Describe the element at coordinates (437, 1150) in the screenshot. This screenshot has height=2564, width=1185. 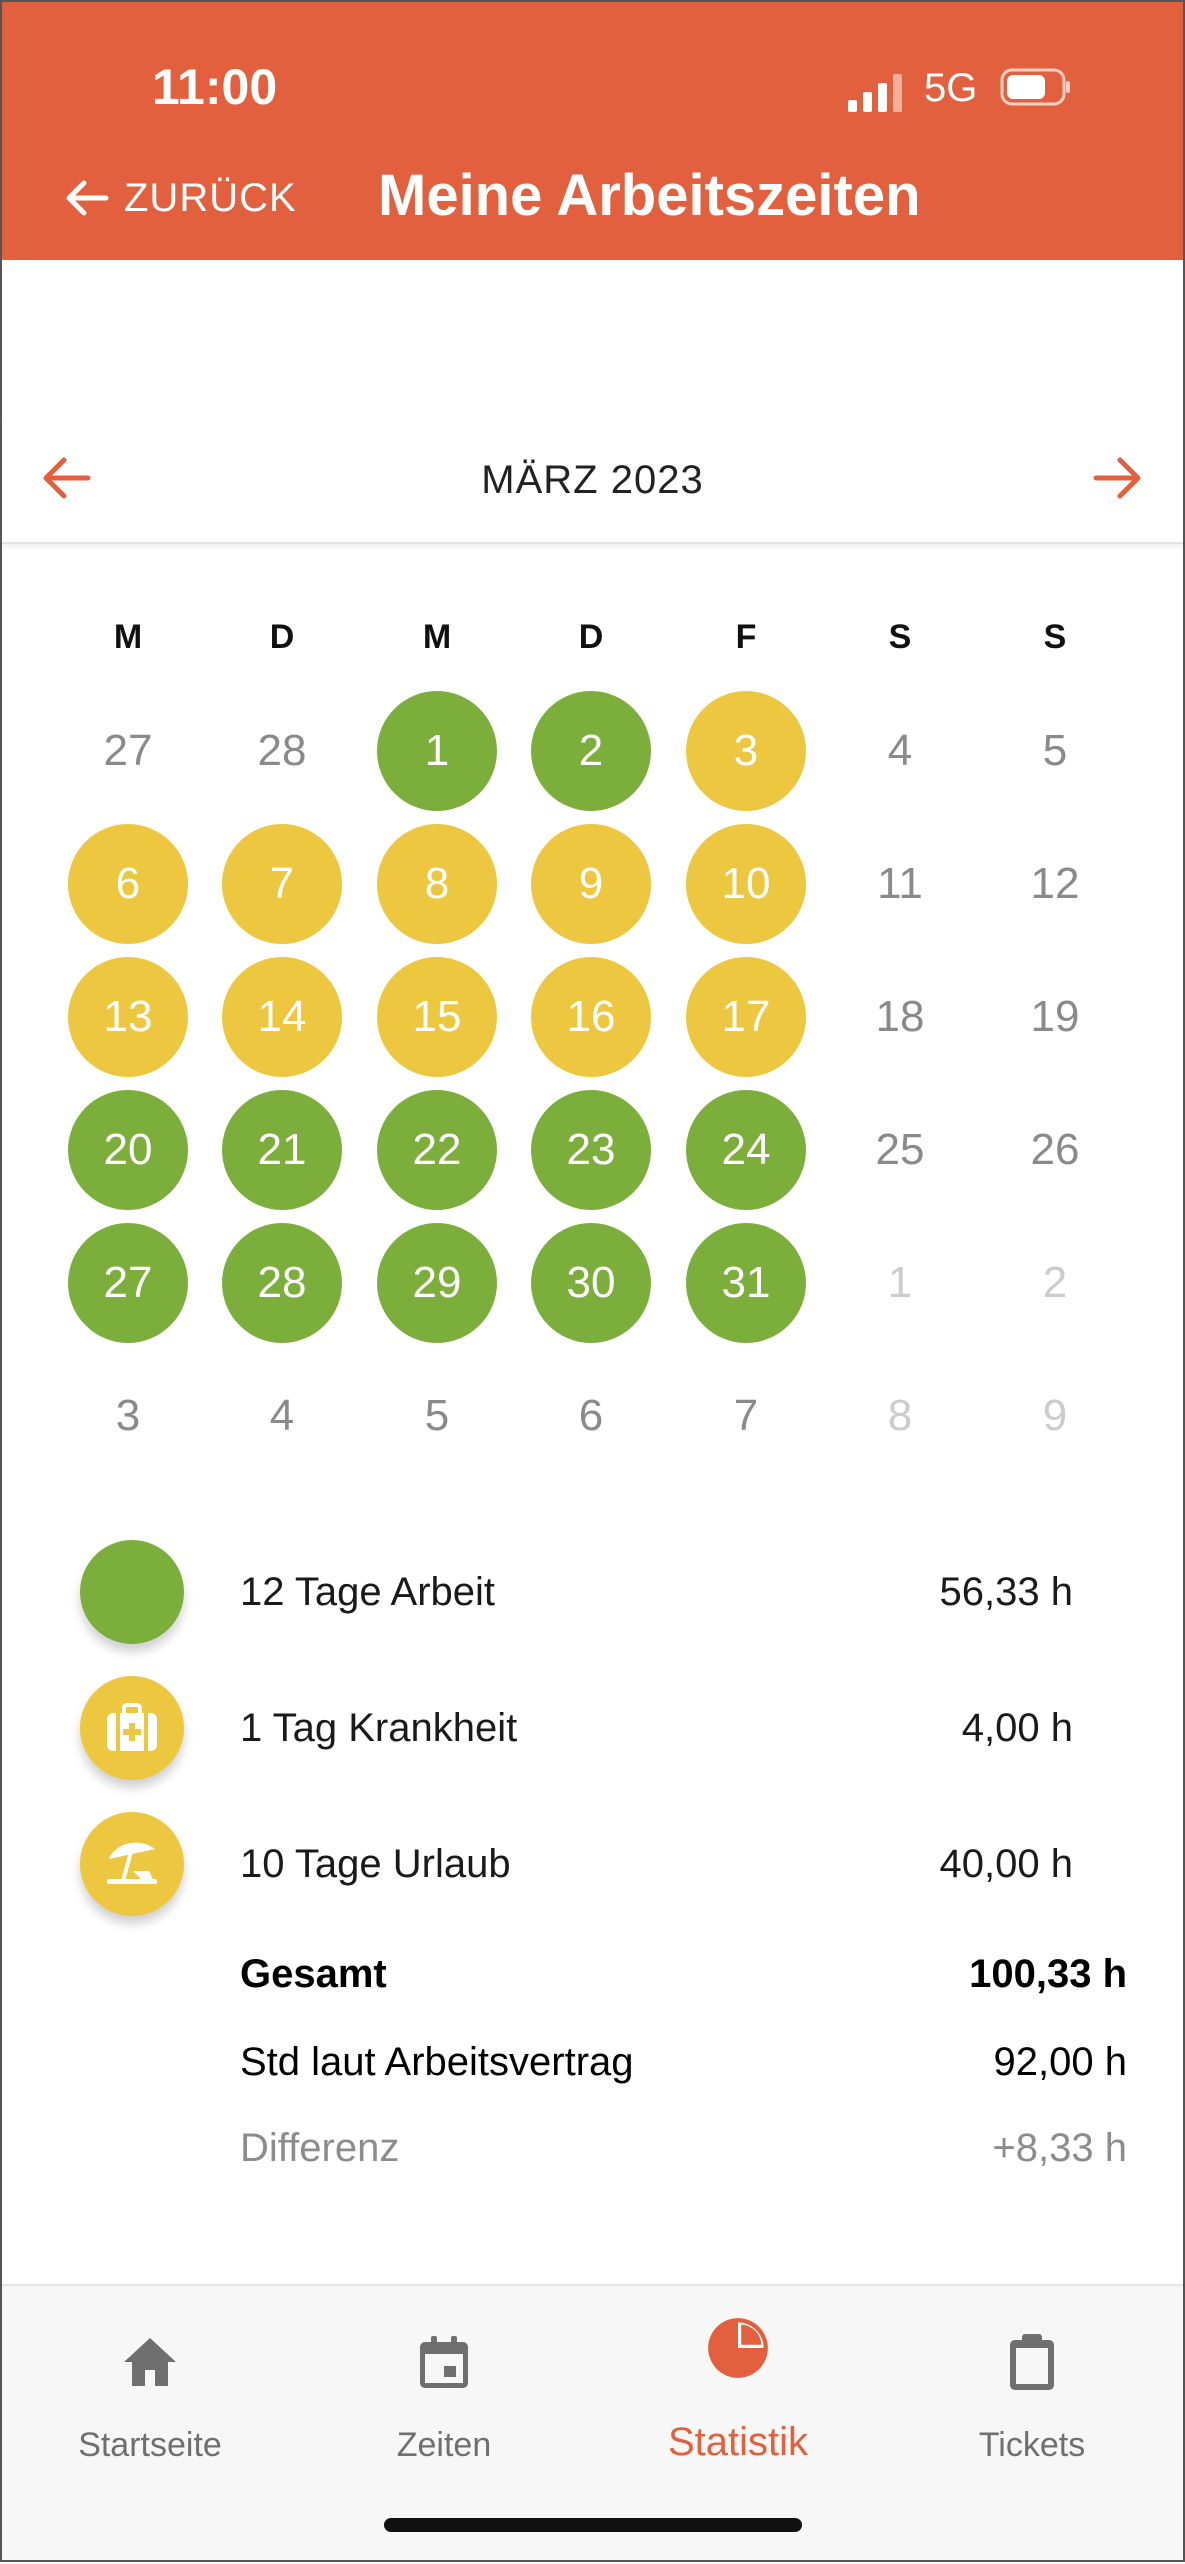
I see `calendar-day: 22` at that location.